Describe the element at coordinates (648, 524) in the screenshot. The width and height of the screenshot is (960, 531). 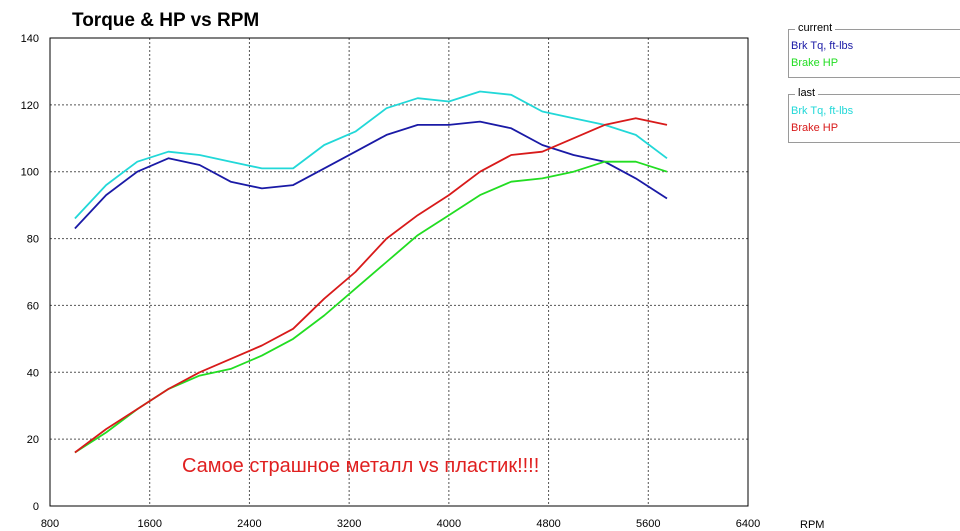
I see `x-tick-label: 5600` at that location.